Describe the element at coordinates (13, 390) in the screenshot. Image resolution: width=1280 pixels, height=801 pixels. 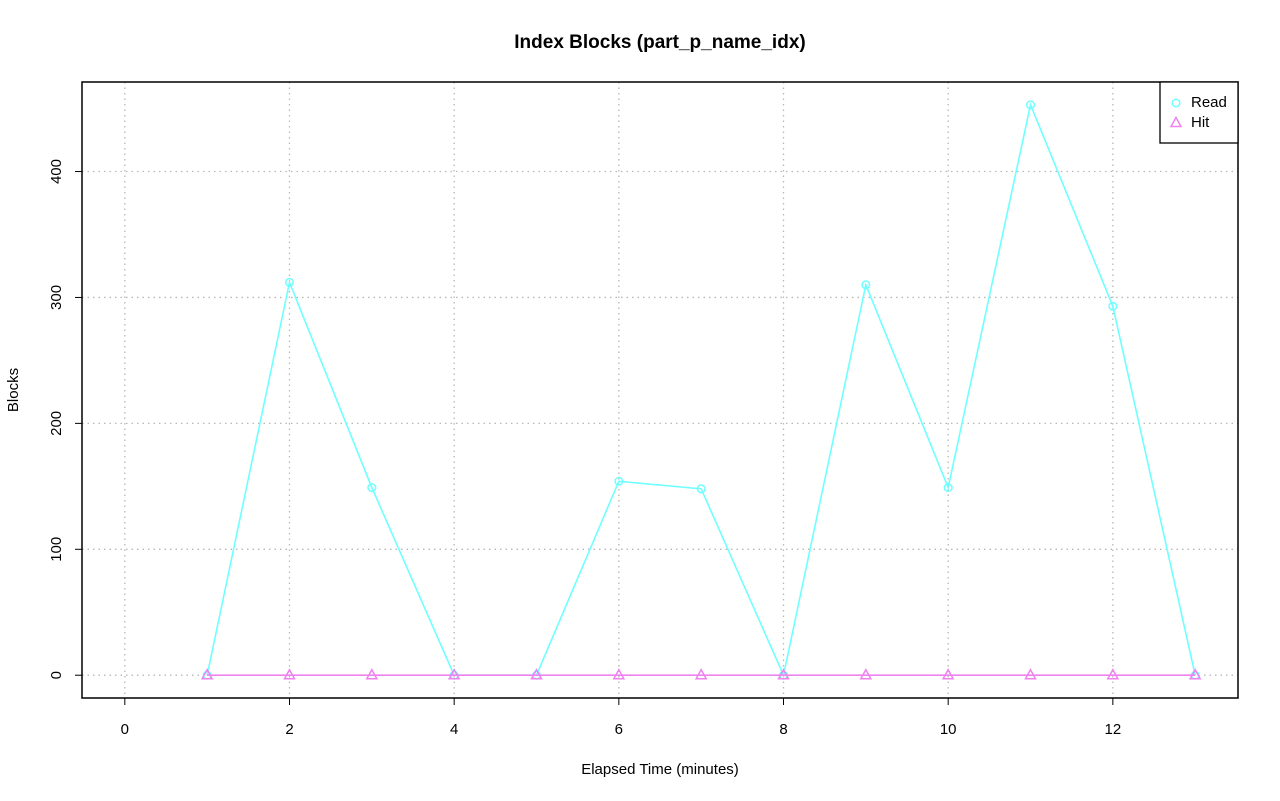
I see `y-axis-label: Blocks` at that location.